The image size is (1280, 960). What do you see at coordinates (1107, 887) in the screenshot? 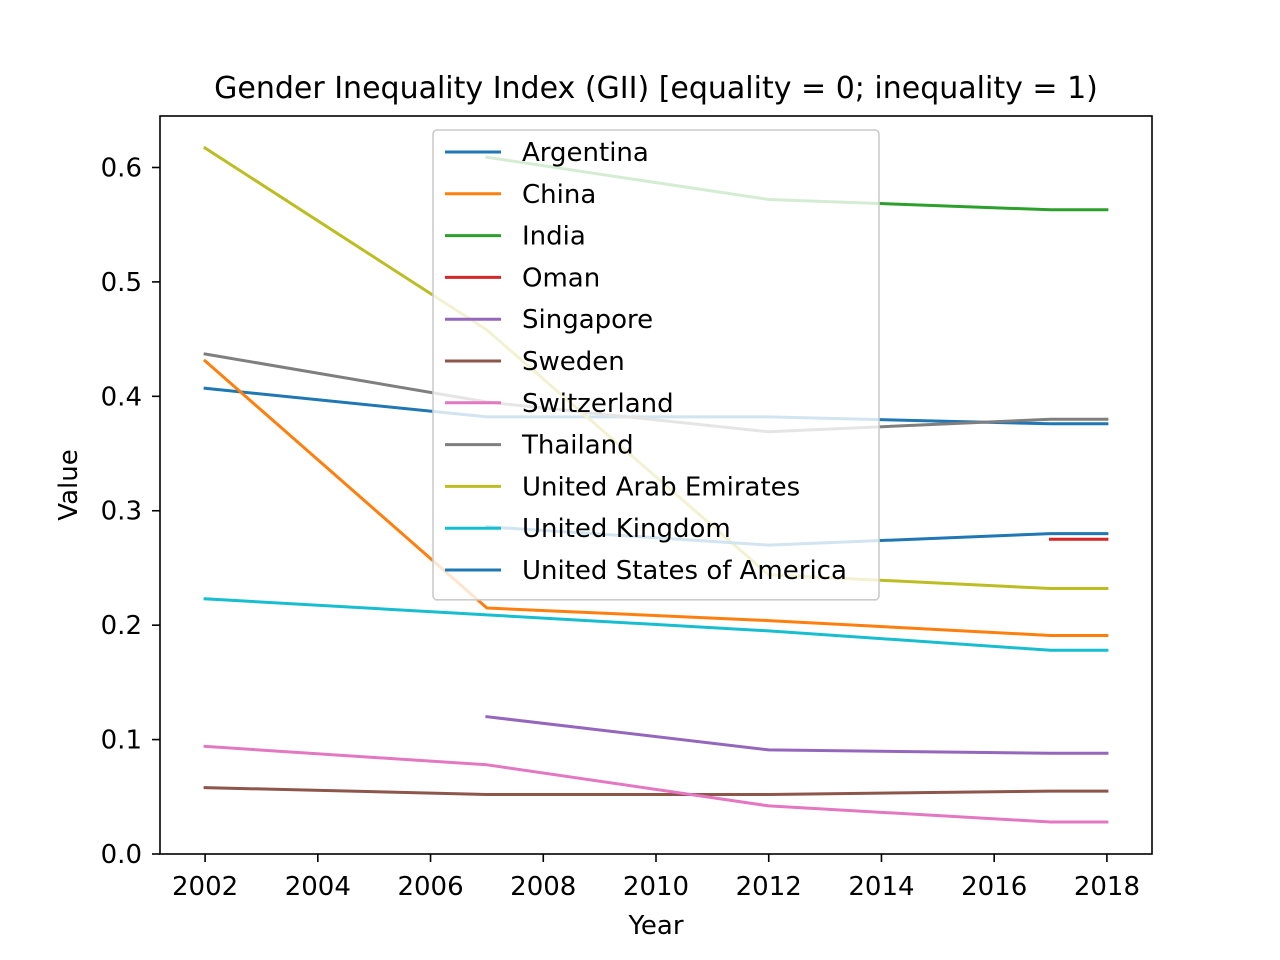
I see `x-tick-label: 2018` at bounding box center [1107, 887].